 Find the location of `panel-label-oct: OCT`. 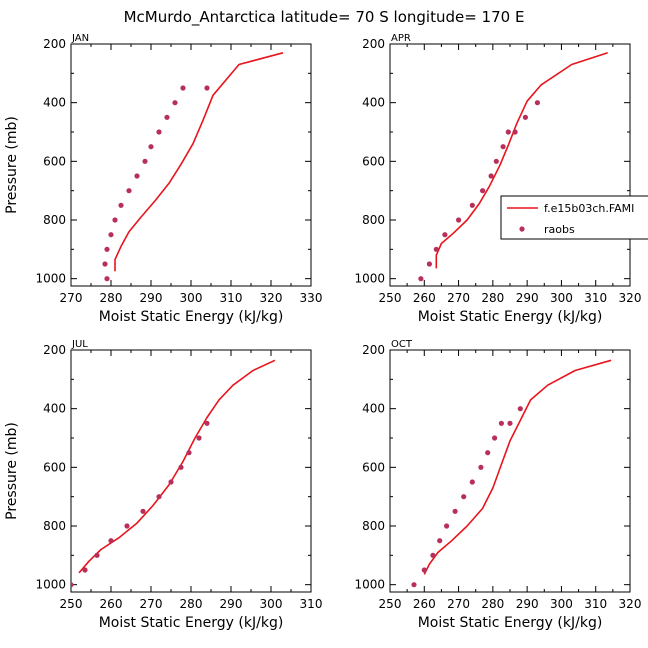

panel-label-oct: OCT is located at coordinates (402, 344).